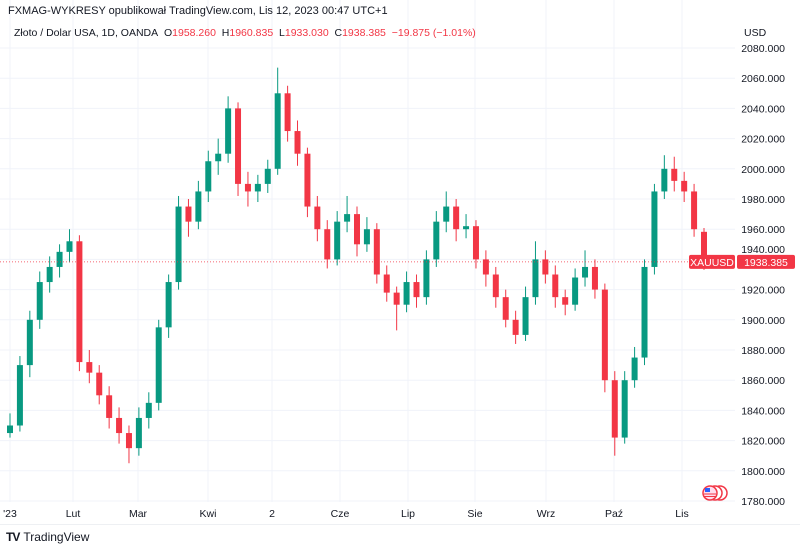 Image resolution: width=800 pixels, height=551 pixels. I want to click on y-tick-label: 2000.000, so click(763, 170).